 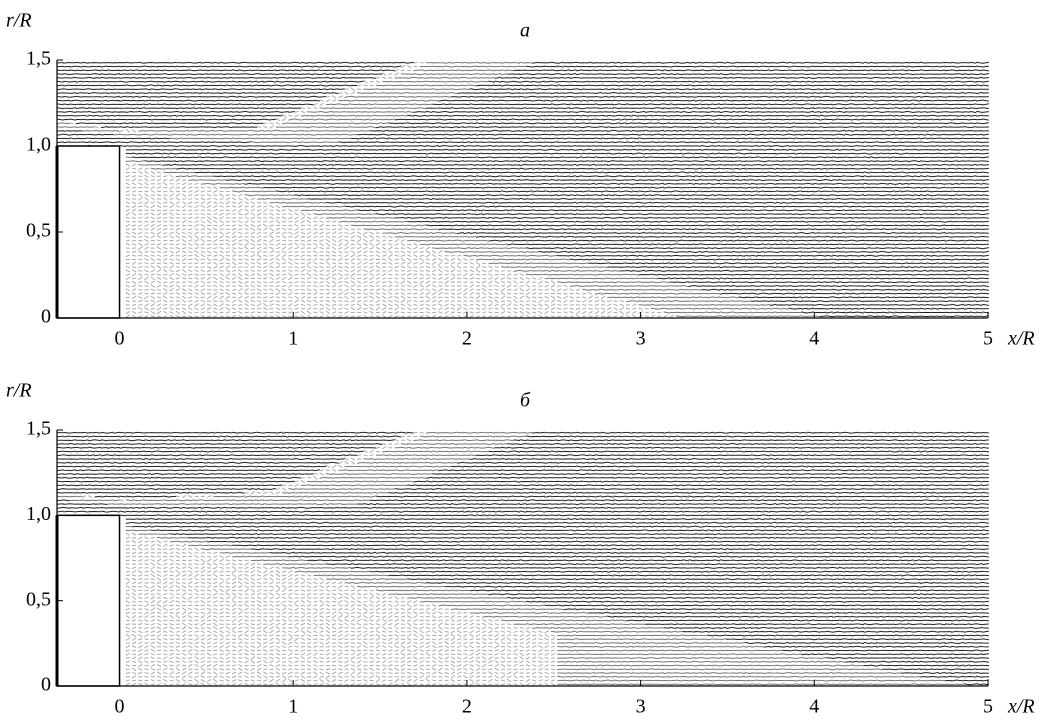 What do you see at coordinates (120, 707) in the screenshot?
I see `x-tick-label: 0` at bounding box center [120, 707].